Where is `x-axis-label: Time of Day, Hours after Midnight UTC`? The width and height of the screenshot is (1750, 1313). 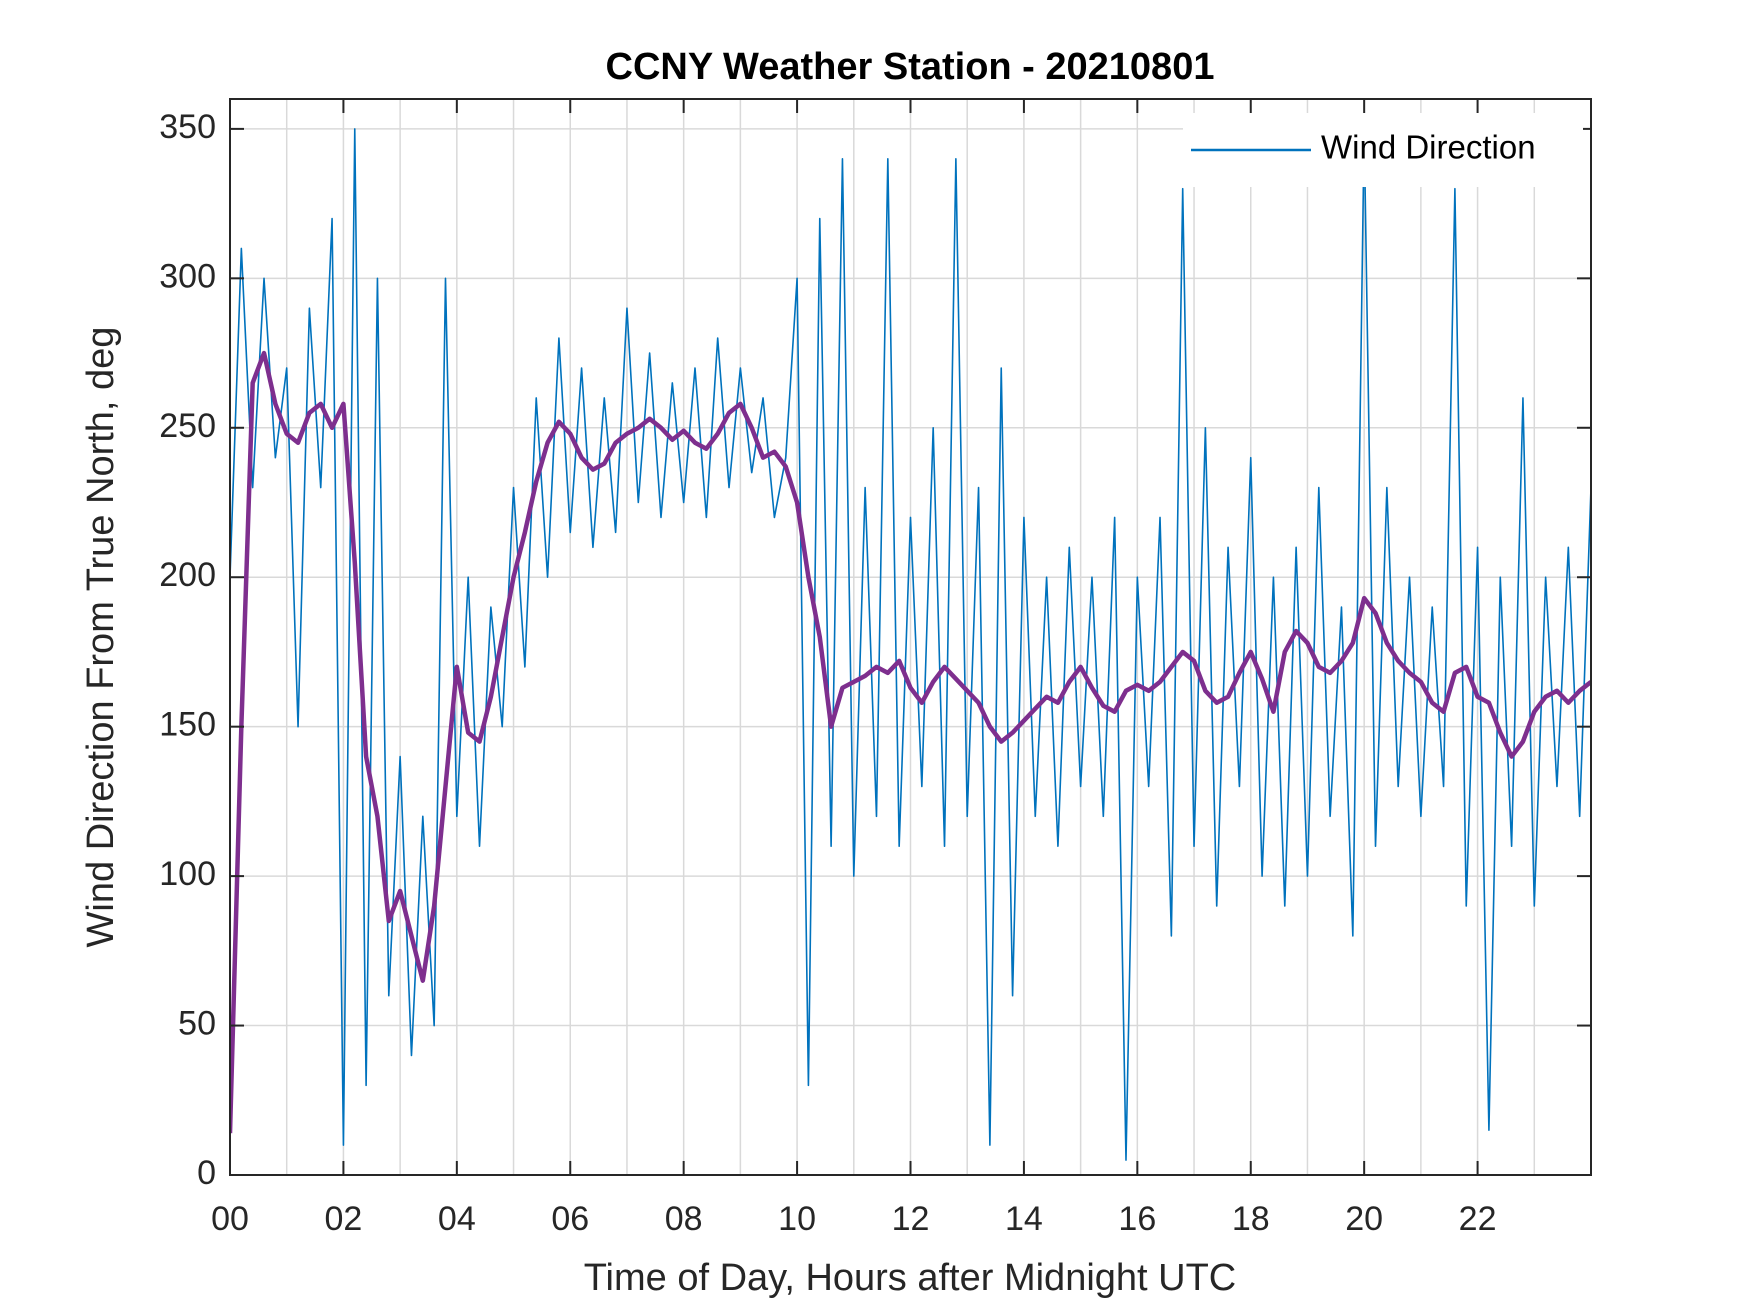 x-axis-label: Time of Day, Hours after Midnight UTC is located at coordinates (910, 1278).